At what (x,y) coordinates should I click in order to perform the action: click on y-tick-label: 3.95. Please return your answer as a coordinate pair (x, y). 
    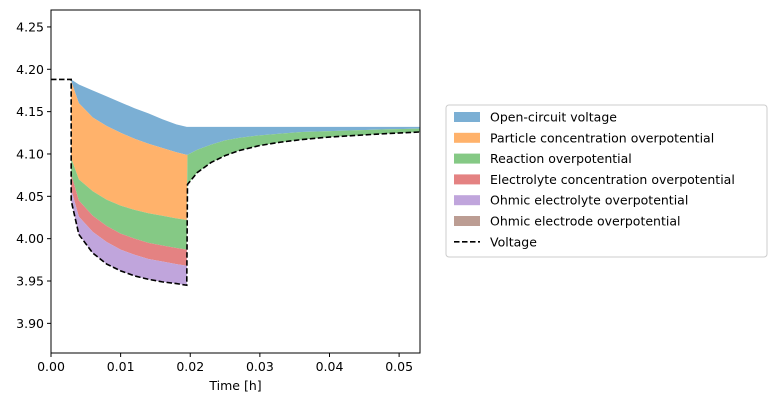
    Looking at the image, I should click on (30, 281).